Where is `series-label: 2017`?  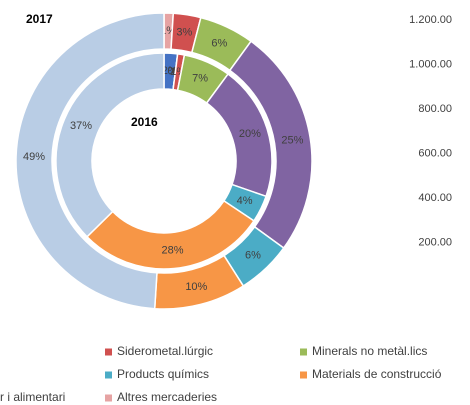
series-label: 2017 is located at coordinates (39, 19).